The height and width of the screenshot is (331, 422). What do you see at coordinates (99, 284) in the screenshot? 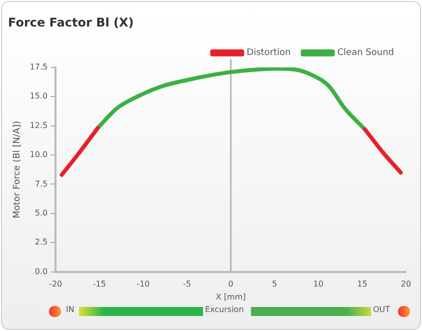
I see `x-tick-label: -15` at bounding box center [99, 284].